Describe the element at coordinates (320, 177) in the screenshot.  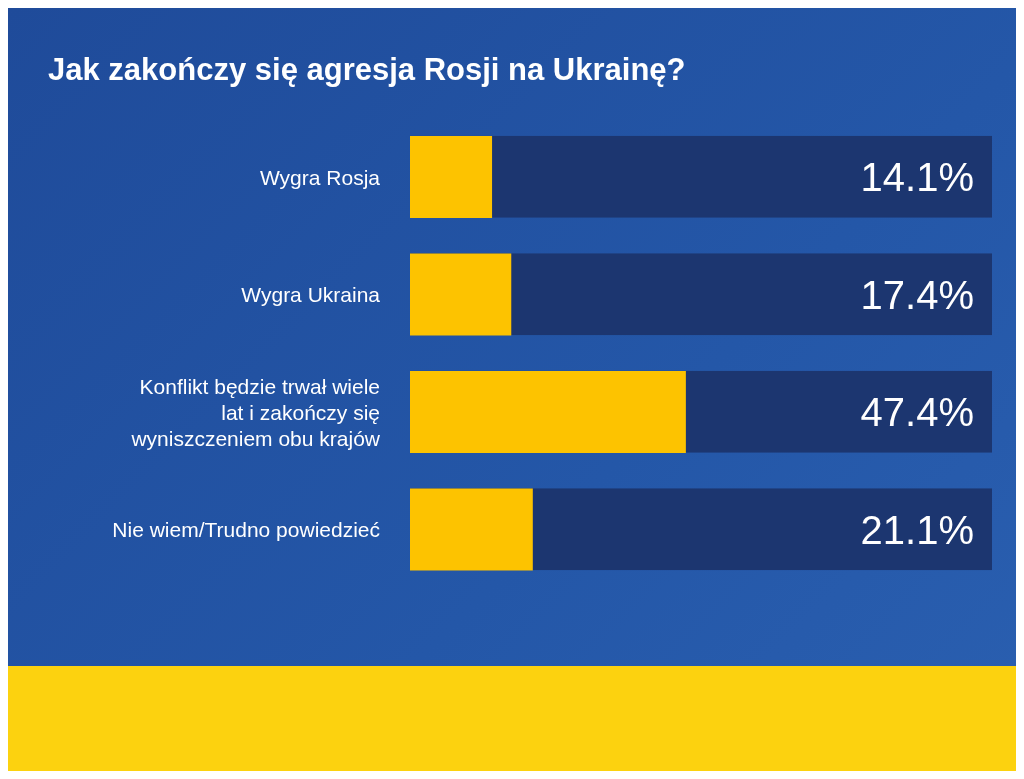
I see `y-tick-label: Wygra Rosja` at that location.